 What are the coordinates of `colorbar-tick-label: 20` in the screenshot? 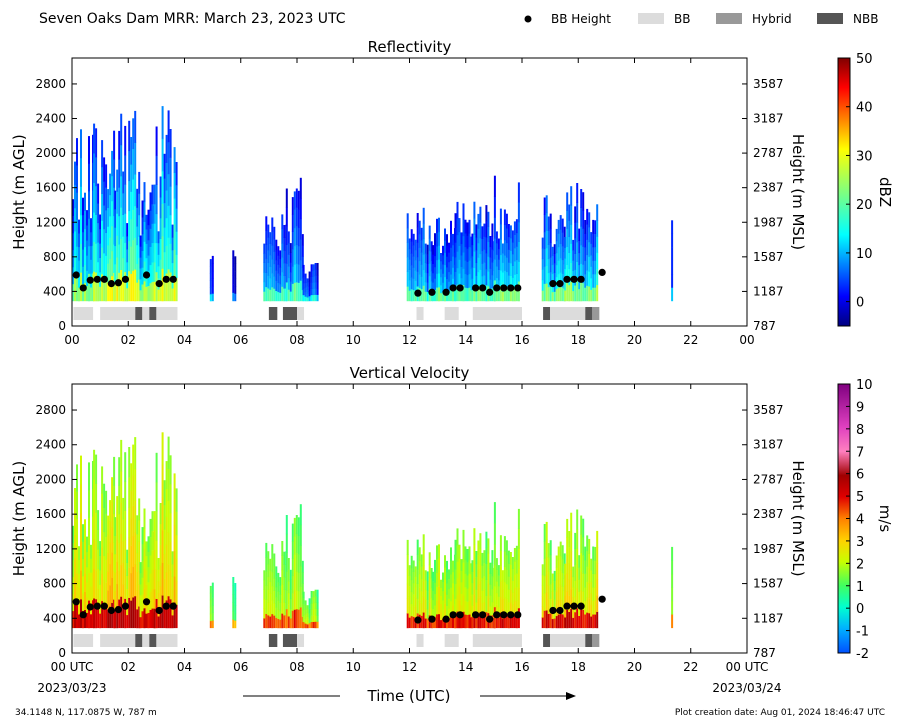 It's located at (864, 205).